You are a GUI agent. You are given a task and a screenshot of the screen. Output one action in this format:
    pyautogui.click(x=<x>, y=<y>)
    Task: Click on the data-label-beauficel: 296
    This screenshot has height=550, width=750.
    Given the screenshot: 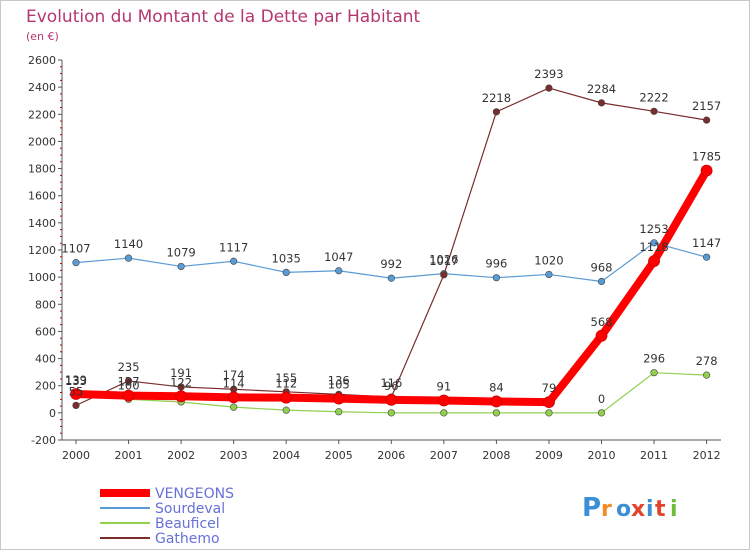 What is the action you would take?
    pyautogui.click(x=654, y=359)
    